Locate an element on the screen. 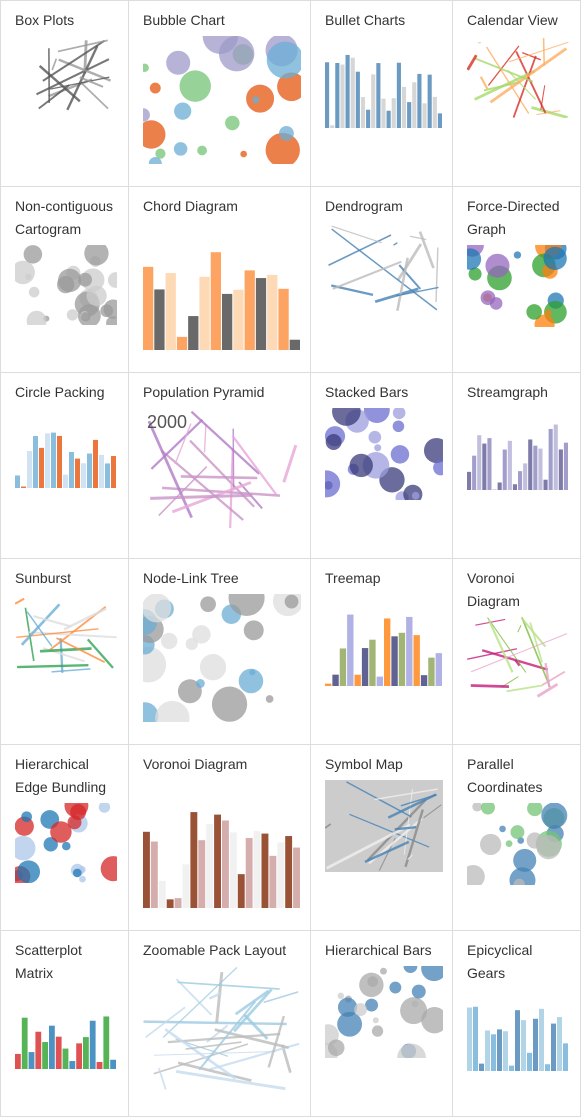 The height and width of the screenshot is (1119, 582). gallery-item: Bullet Charts is located at coordinates (382, 94).